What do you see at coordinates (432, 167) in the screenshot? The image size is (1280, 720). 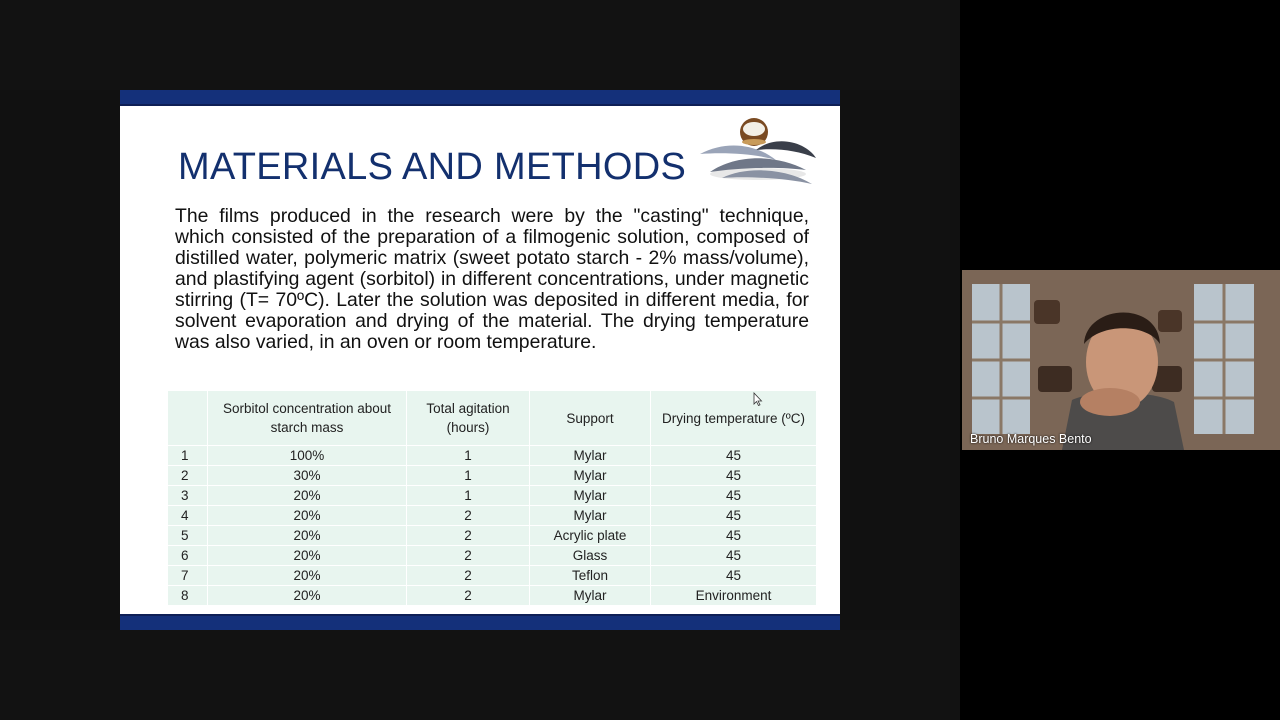 I see `slide-title: MATERIALS AND METHODS` at bounding box center [432, 167].